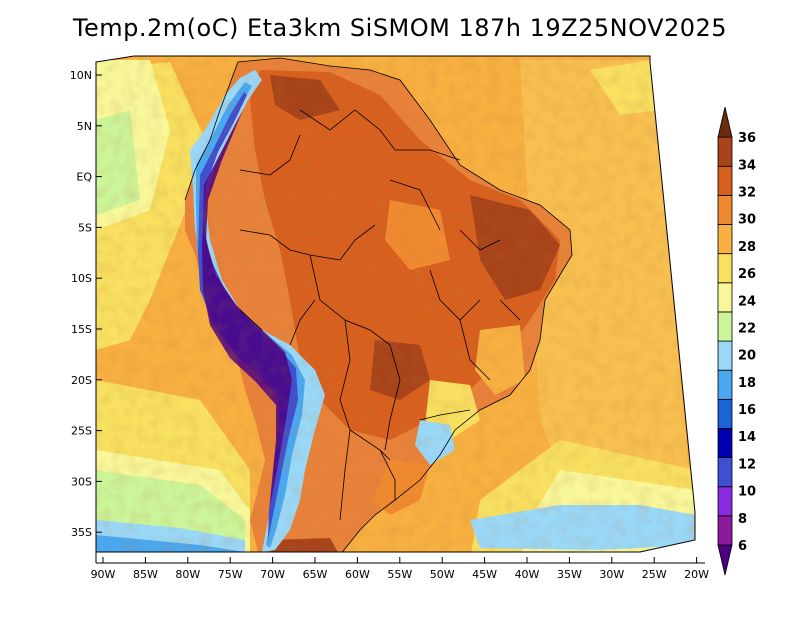 This screenshot has height=618, width=800. What do you see at coordinates (103, 574) in the screenshot?
I see `x-tick-label: 90W` at bounding box center [103, 574].